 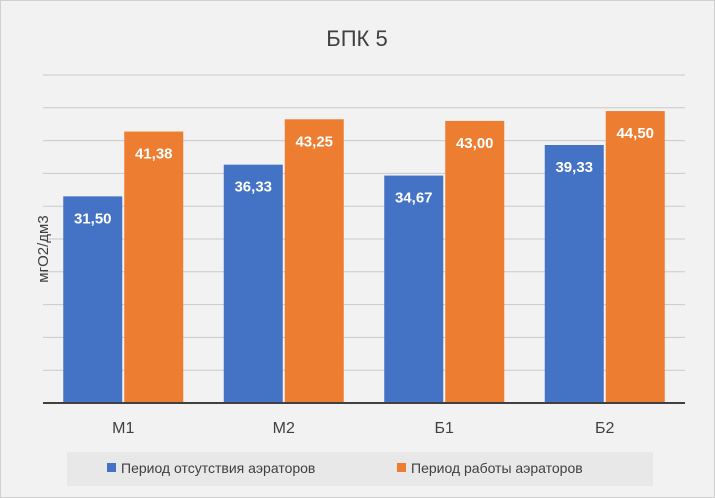 What do you see at coordinates (93, 299) in the screenshot?
I see `bar-absent-М1` at bounding box center [93, 299].